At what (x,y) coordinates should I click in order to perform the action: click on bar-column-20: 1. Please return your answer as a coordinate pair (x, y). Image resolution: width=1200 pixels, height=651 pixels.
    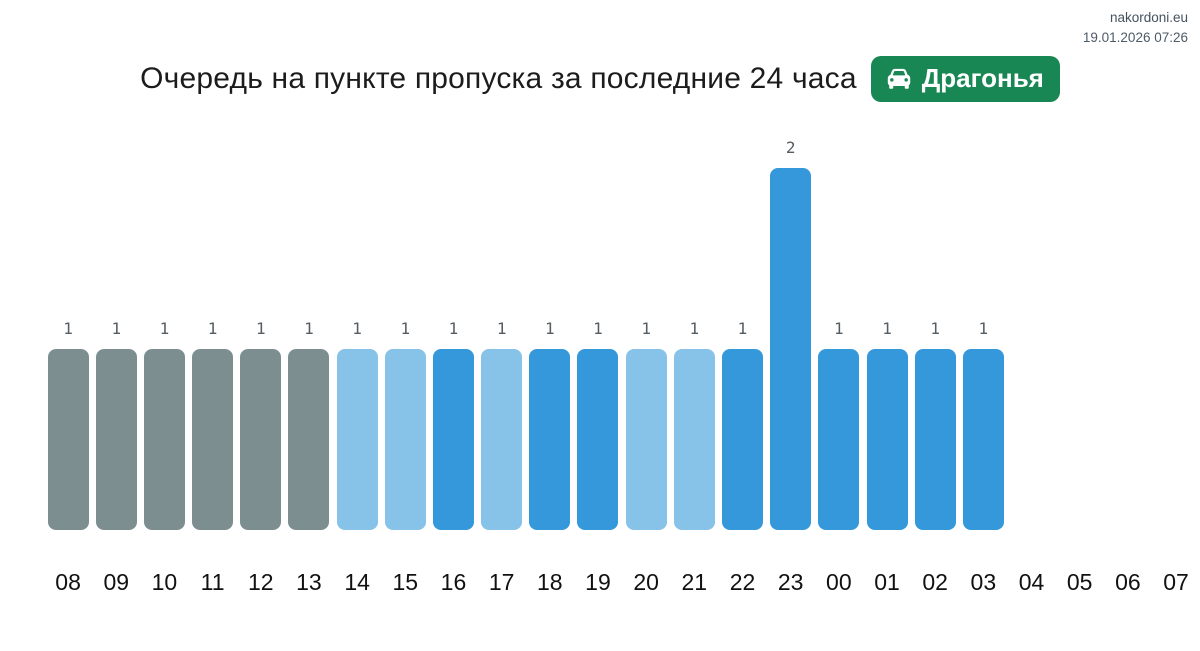
    Looking at the image, I should click on (646, 330).